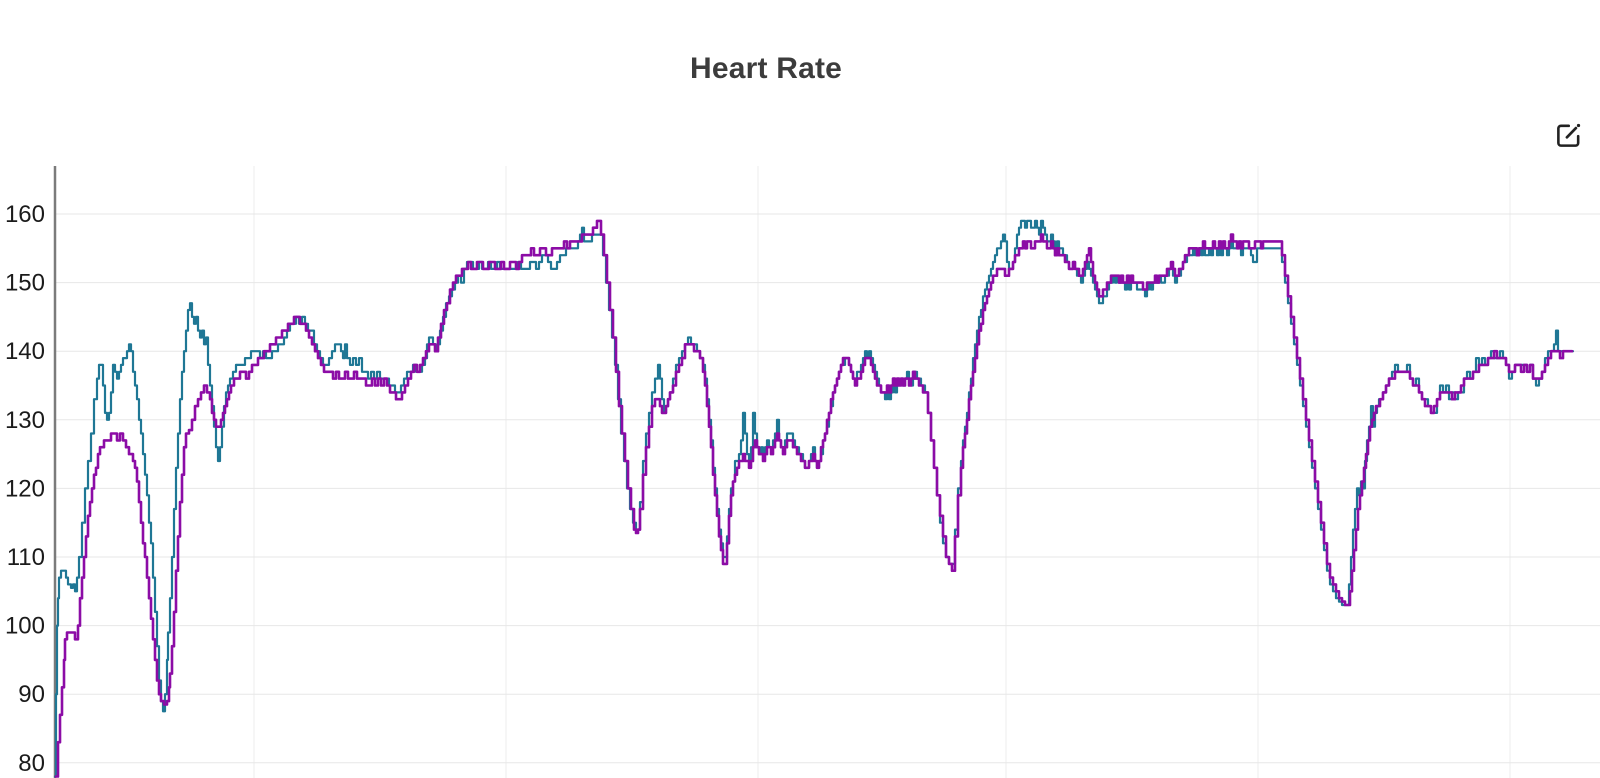 This screenshot has height=778, width=1600. I want to click on y-axis-tick-label: 140, so click(25, 351).